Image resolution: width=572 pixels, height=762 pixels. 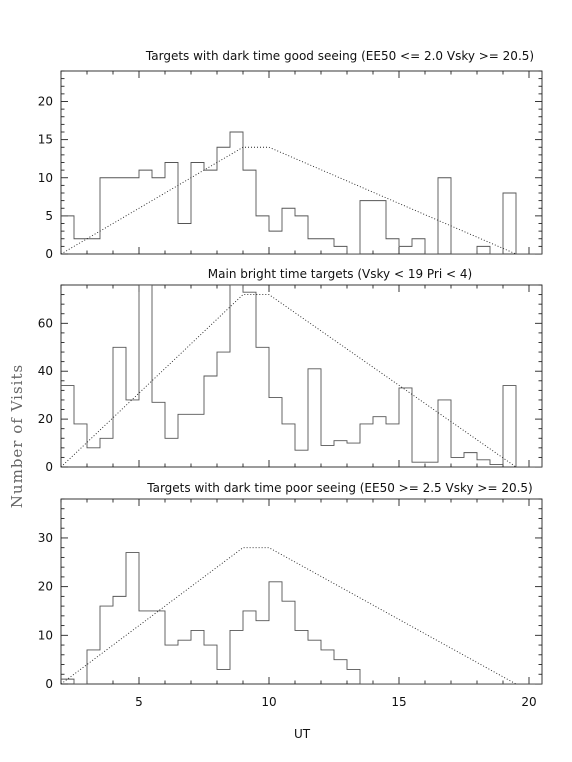 I want to click on y-tick-label: 5, so click(x=49, y=216).